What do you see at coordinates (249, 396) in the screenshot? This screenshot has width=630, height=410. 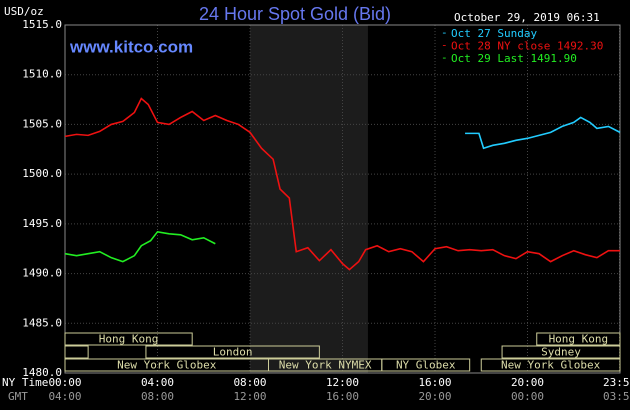 I see `x2-tick-label: 12:00` at bounding box center [249, 396].